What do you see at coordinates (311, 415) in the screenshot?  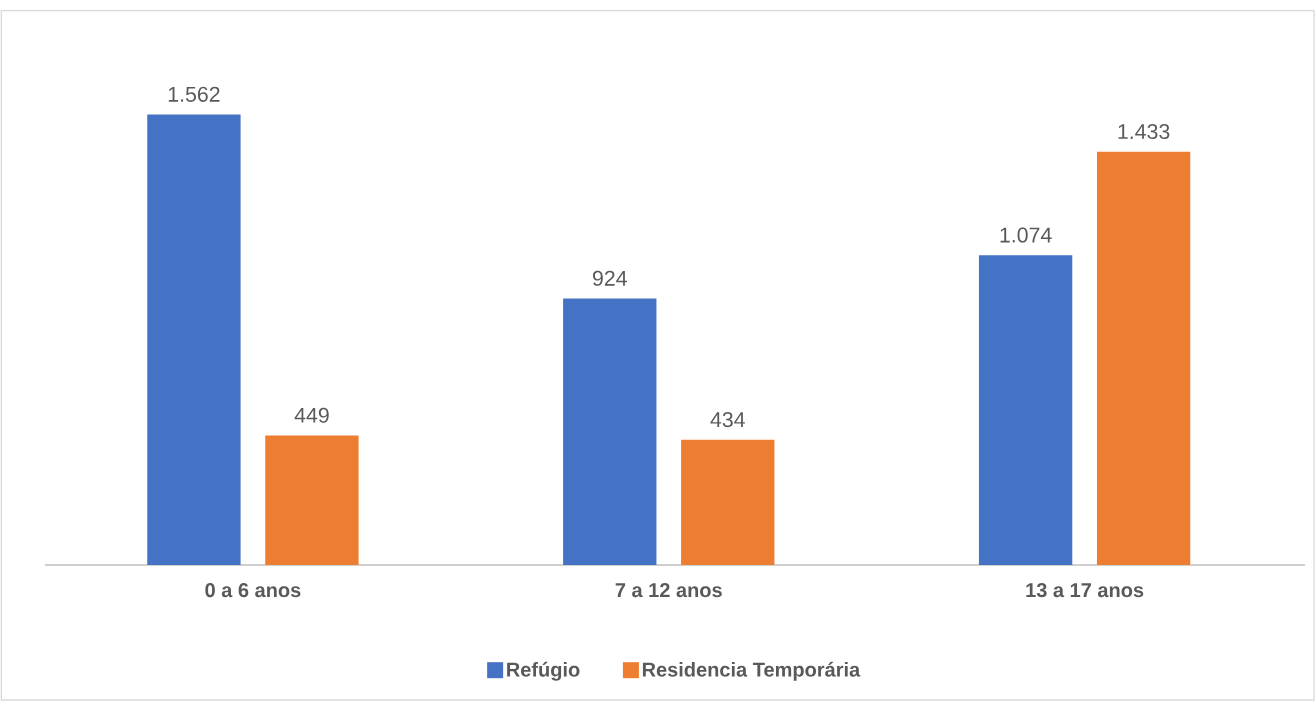 I see `data-label: 449` at bounding box center [311, 415].